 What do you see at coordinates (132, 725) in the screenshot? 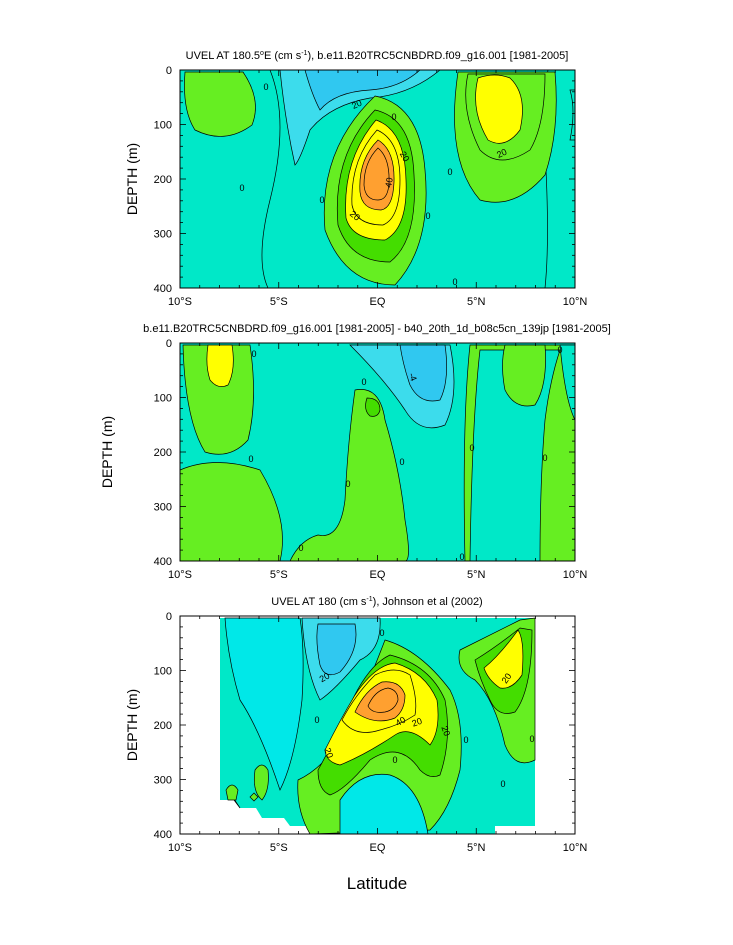
I see `p3-ylabel: DEPTH (m)` at bounding box center [132, 725].